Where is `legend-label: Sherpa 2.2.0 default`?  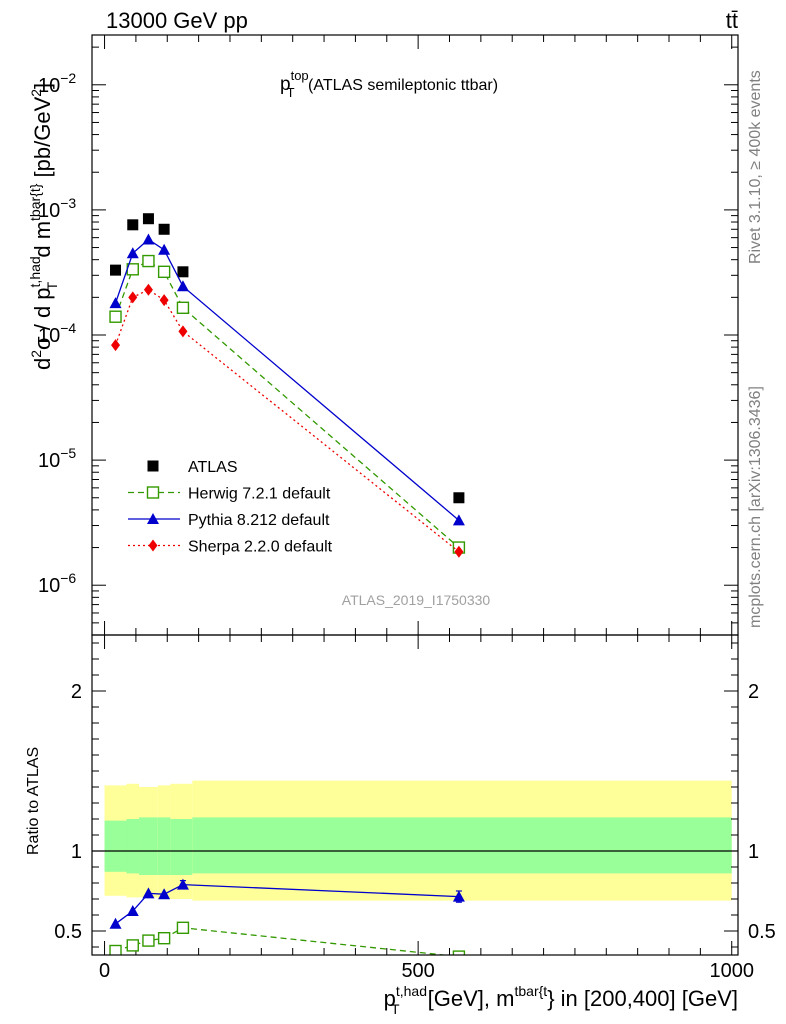 legend-label: Sherpa 2.2.0 default is located at coordinates (260, 547).